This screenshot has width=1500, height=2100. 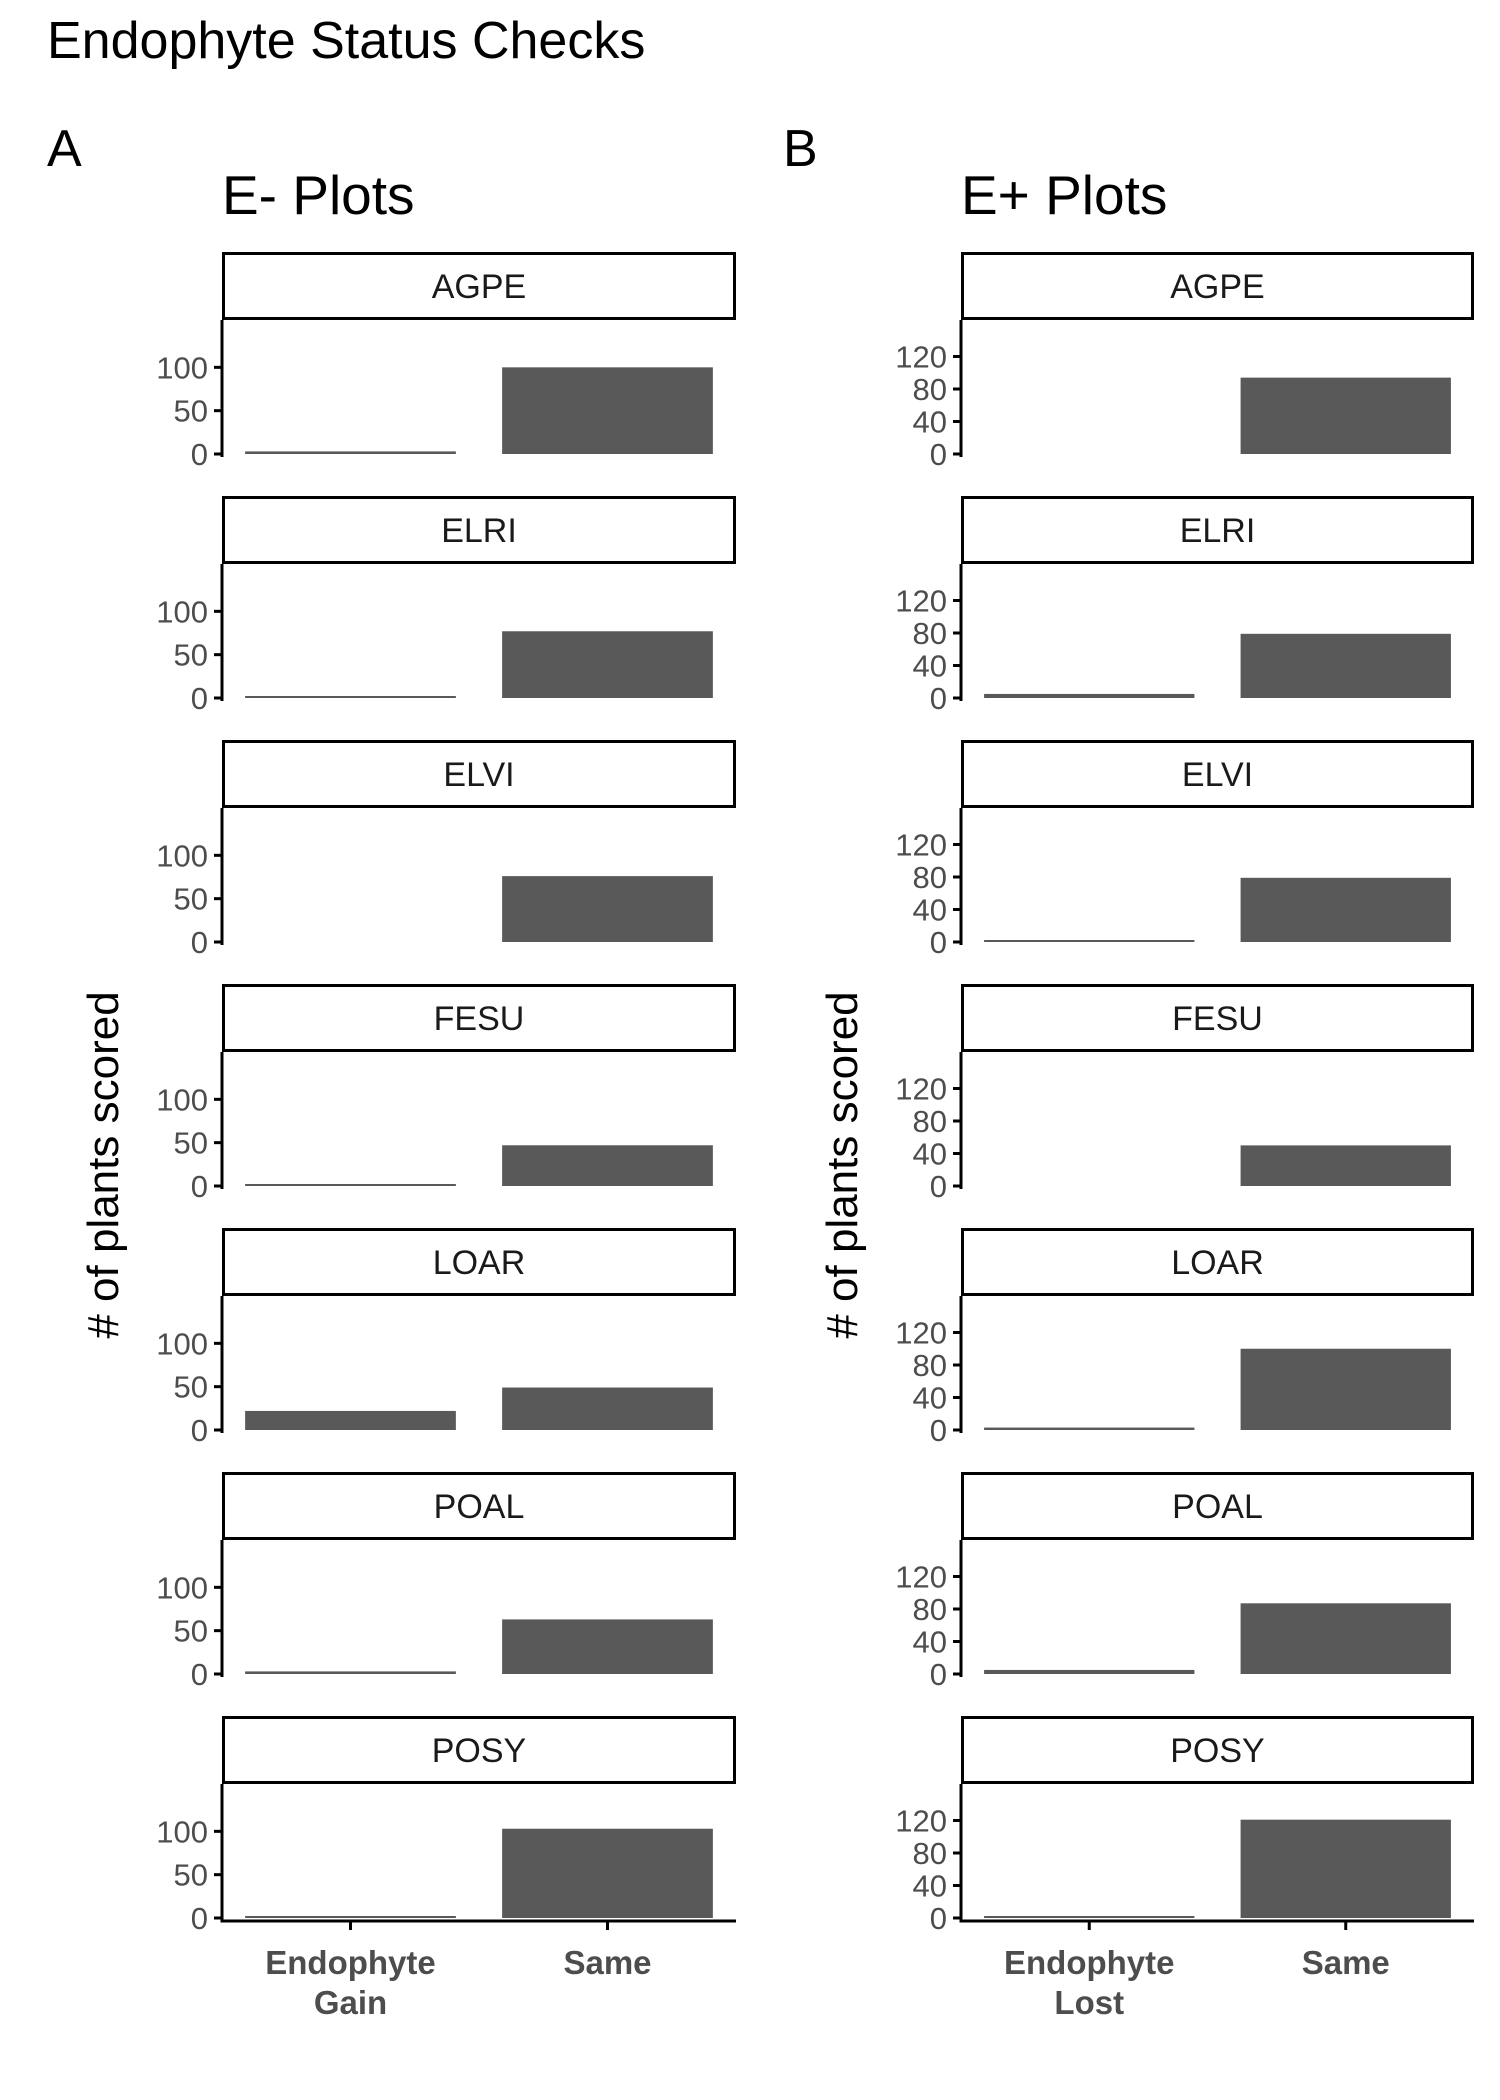 I want to click on facet-agpe: AGPE 0 50 100, so click(x=446, y=362).